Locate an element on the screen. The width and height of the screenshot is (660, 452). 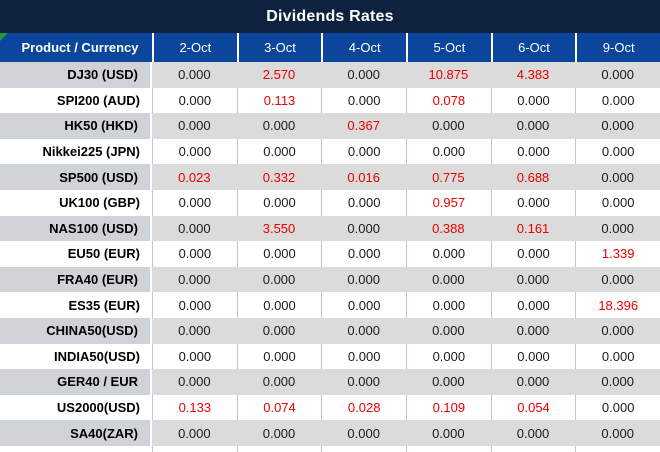
product-label: ES35 (EUR) is located at coordinates (76, 305).